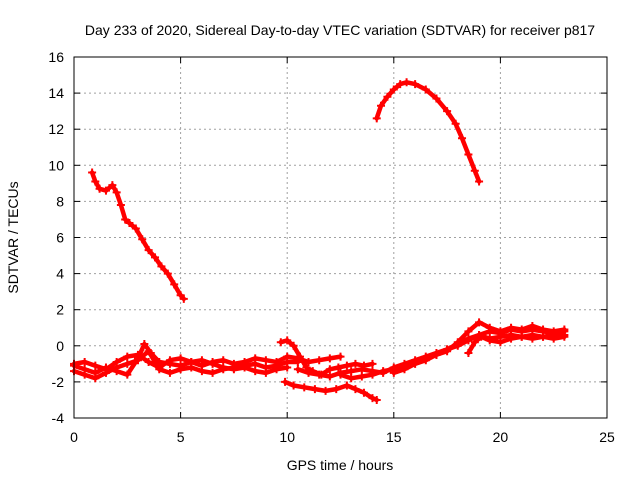  I want to click on y-tick-label: 0, so click(60, 346).